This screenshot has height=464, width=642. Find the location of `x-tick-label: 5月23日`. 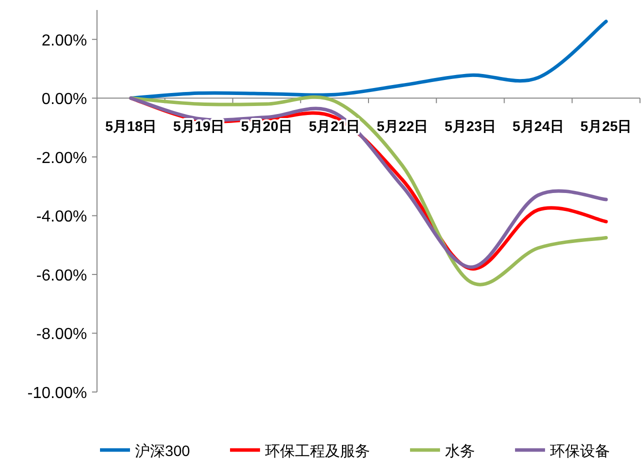

x-tick-label: 5月23日 is located at coordinates (470, 126).